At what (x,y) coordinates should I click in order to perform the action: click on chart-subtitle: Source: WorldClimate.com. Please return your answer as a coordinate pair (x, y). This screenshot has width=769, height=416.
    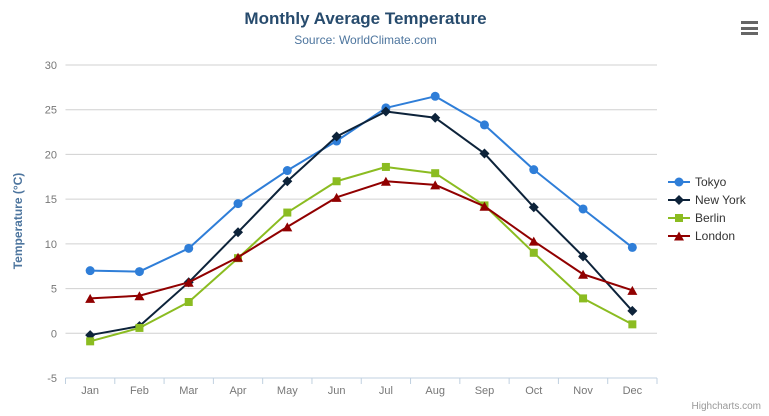
    Looking at the image, I should click on (365, 40).